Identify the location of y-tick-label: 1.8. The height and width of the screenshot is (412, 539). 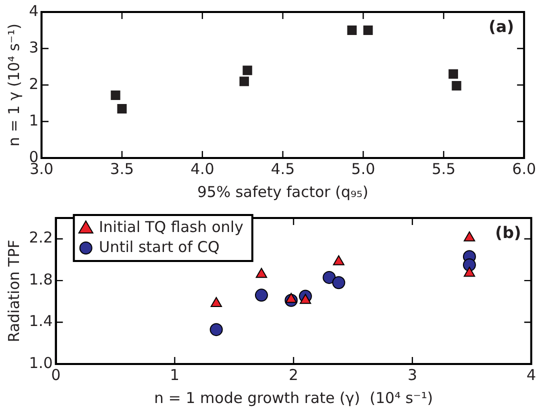
(40, 279).